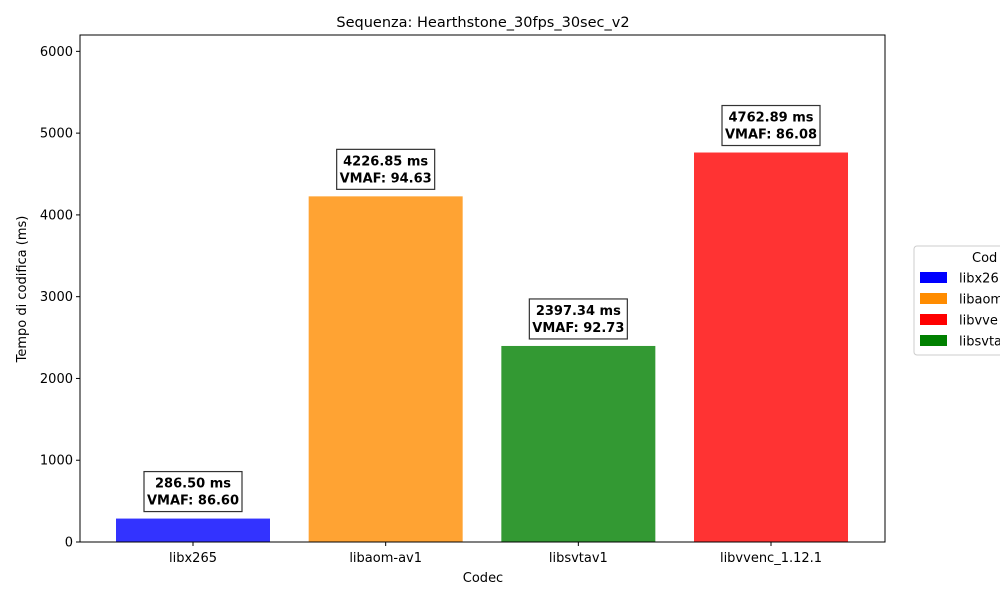 This screenshot has height=600, width=1000. I want to click on annotation-vmaf: VMAF: 94.63, so click(386, 178).